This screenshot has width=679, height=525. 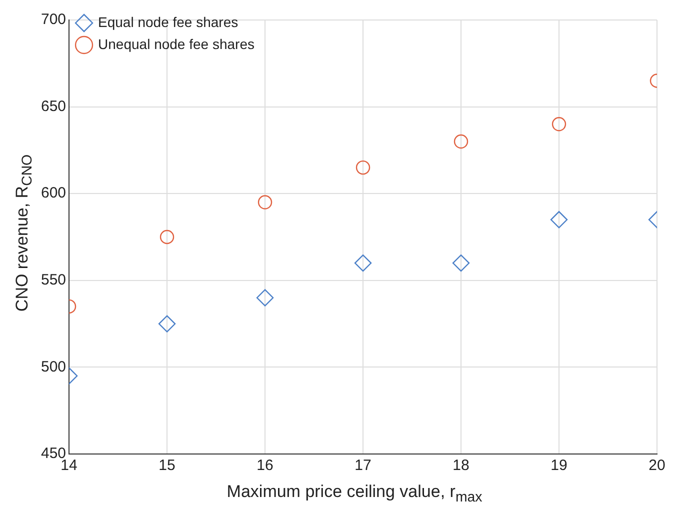 I want to click on x-tick-label: 17, so click(x=363, y=465).